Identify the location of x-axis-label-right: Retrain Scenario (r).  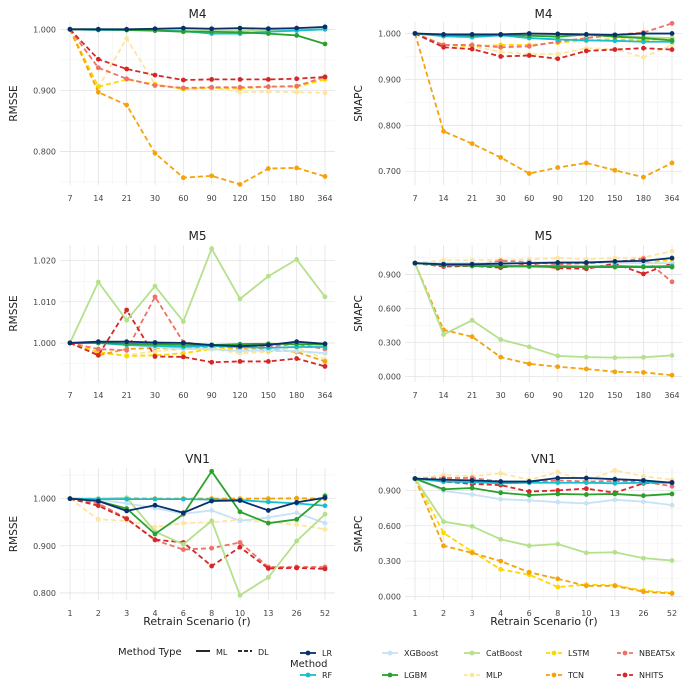
(543, 621).